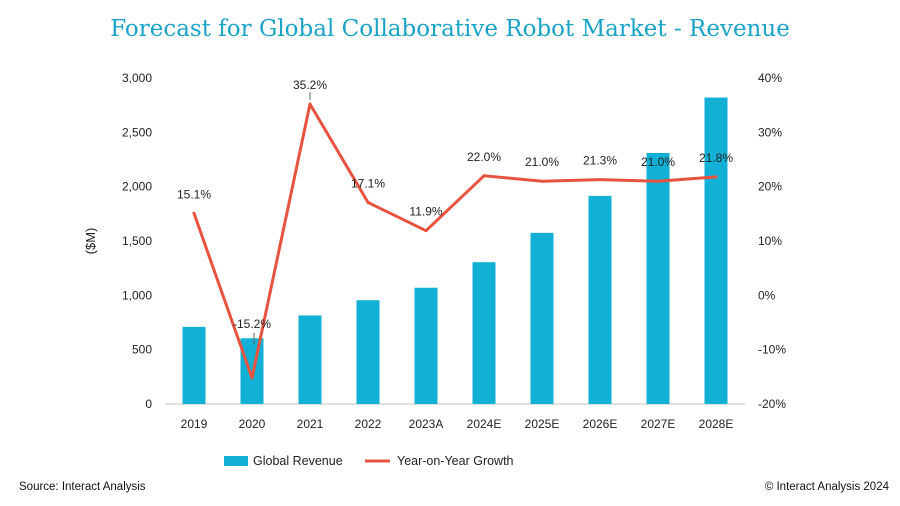 This screenshot has width=900, height=506. What do you see at coordinates (137, 78) in the screenshot?
I see `y-tick-label: 3,000` at bounding box center [137, 78].